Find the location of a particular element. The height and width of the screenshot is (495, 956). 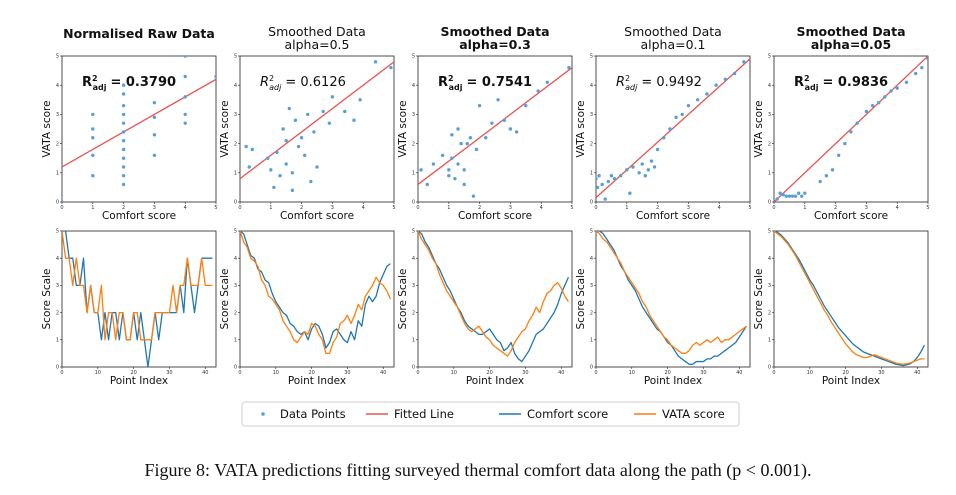

x-tick-label: 1 is located at coordinates (92, 208).